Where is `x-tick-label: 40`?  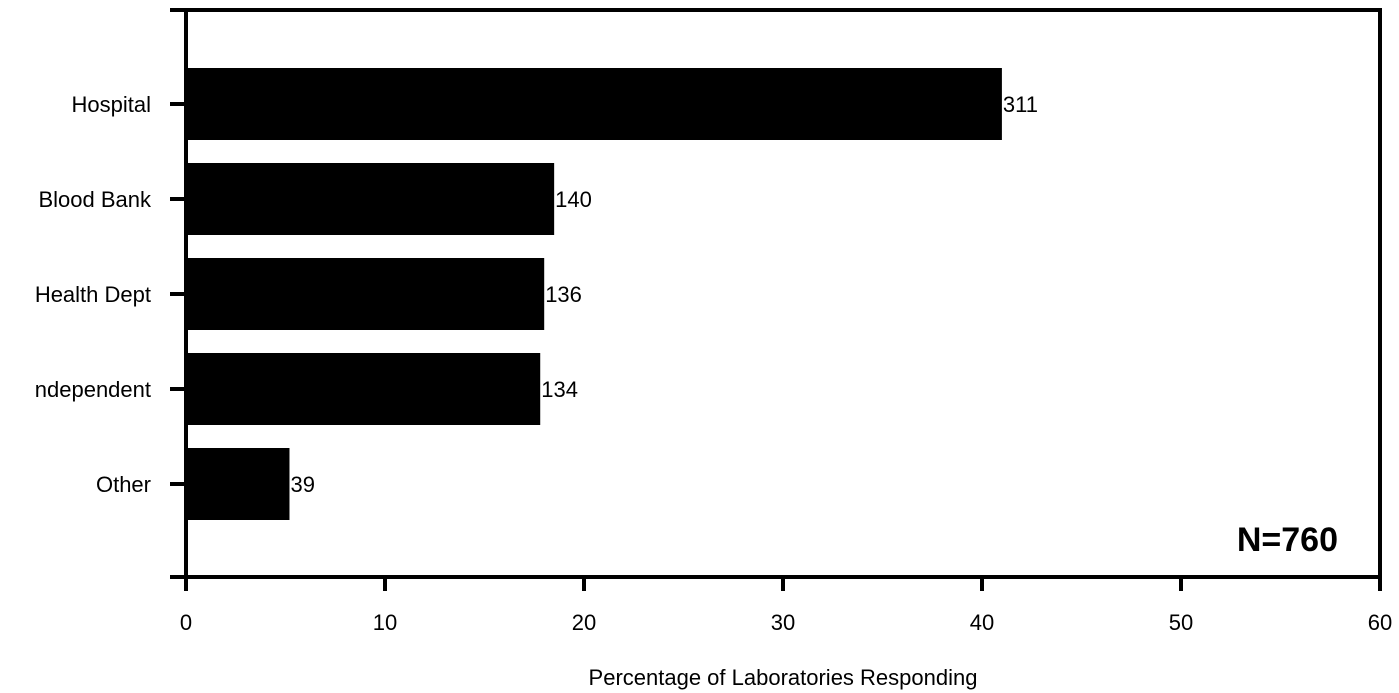
x-tick-label: 40 is located at coordinates (982, 622).